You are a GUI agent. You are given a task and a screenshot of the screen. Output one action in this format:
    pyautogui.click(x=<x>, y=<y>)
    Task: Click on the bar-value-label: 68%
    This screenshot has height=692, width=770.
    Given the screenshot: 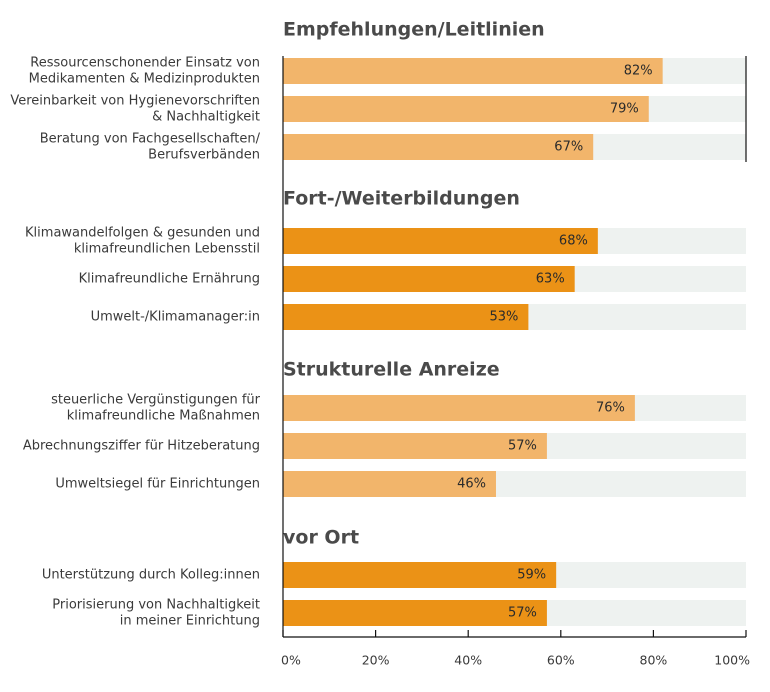 What is the action you would take?
    pyautogui.click(x=573, y=241)
    